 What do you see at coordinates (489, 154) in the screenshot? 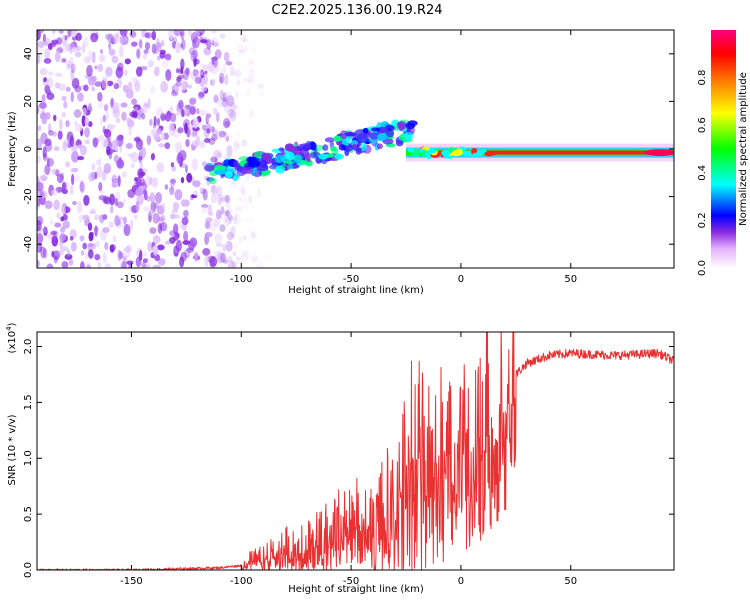
I see `carrier-blob` at bounding box center [489, 154].